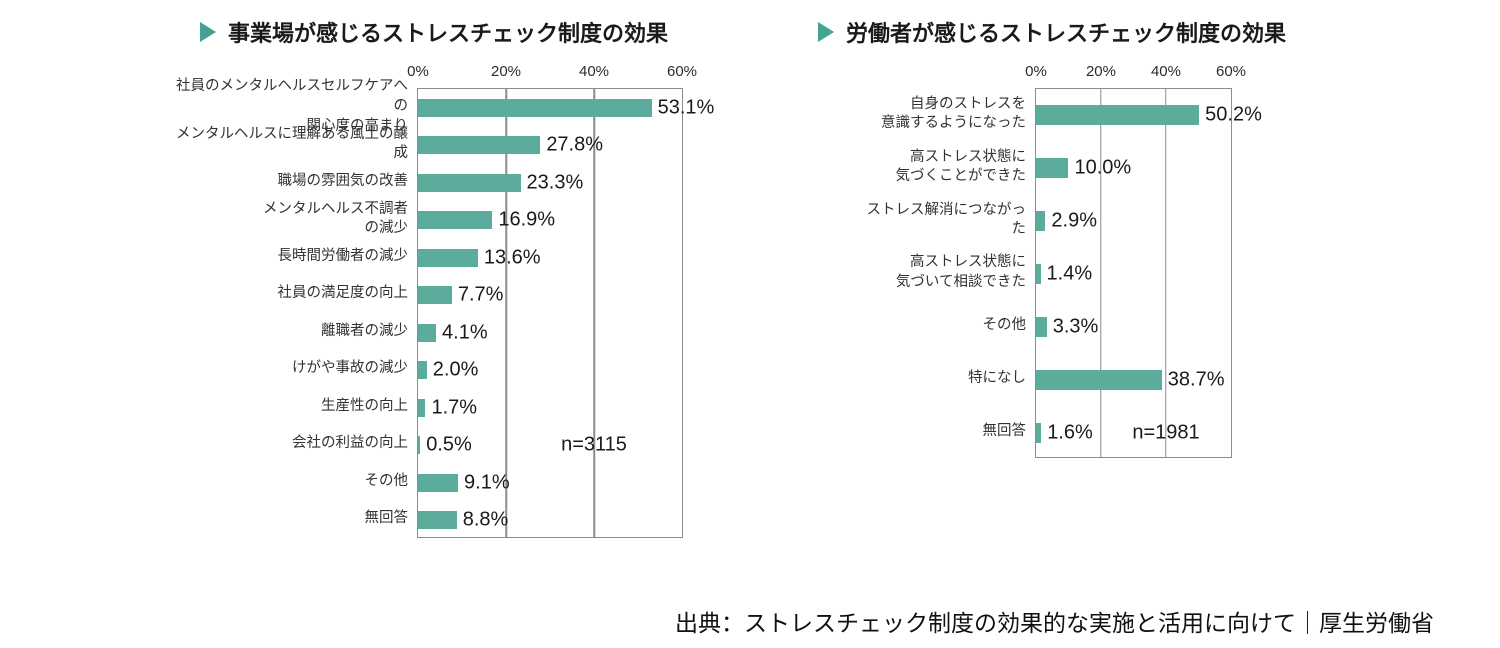 This screenshot has height=648, width=1500. I want to click on category-label: メンタルヘルス不調者 の減少, so click(335, 218).